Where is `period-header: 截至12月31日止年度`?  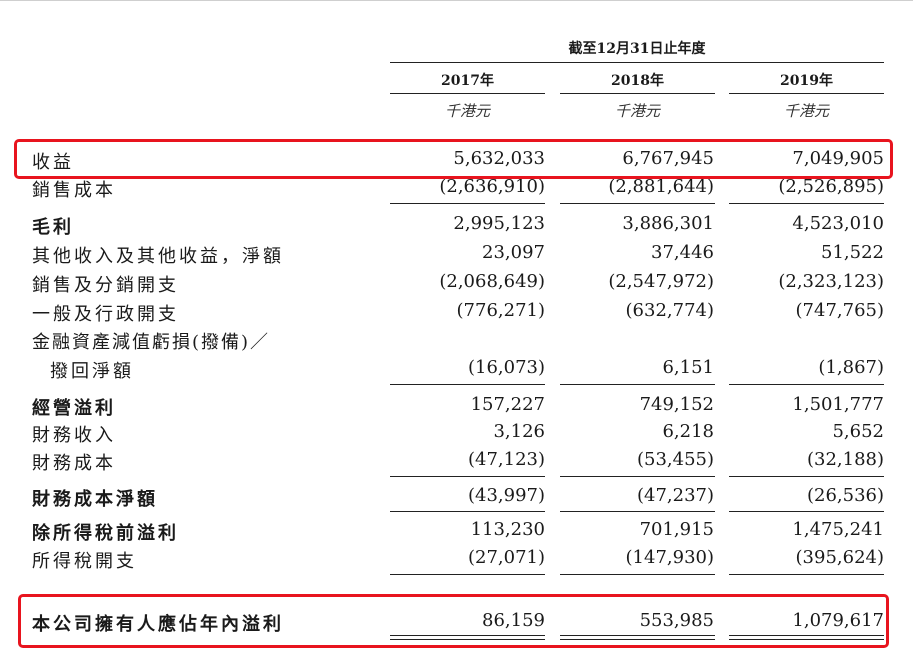
period-header: 截至12月31日止年度 is located at coordinates (637, 49).